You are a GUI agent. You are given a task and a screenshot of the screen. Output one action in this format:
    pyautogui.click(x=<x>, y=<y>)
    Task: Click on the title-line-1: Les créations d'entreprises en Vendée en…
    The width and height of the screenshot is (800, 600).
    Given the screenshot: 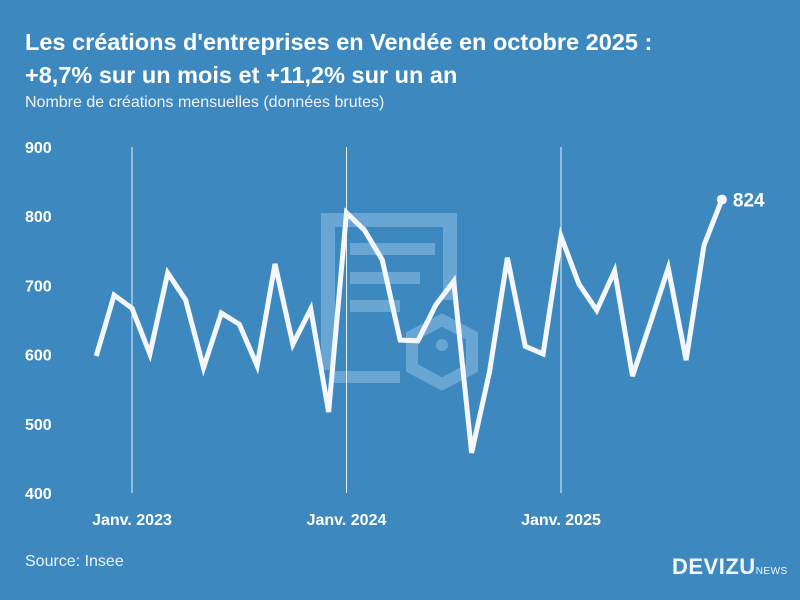 What is the action you would take?
    pyautogui.click(x=339, y=42)
    